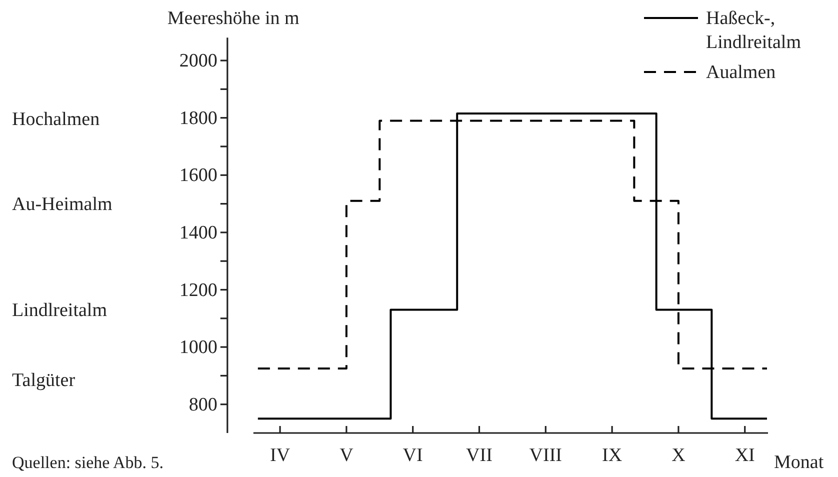  What do you see at coordinates (88, 462) in the screenshot?
I see `source-note: Quellen: siehe Abb. 5.` at bounding box center [88, 462].